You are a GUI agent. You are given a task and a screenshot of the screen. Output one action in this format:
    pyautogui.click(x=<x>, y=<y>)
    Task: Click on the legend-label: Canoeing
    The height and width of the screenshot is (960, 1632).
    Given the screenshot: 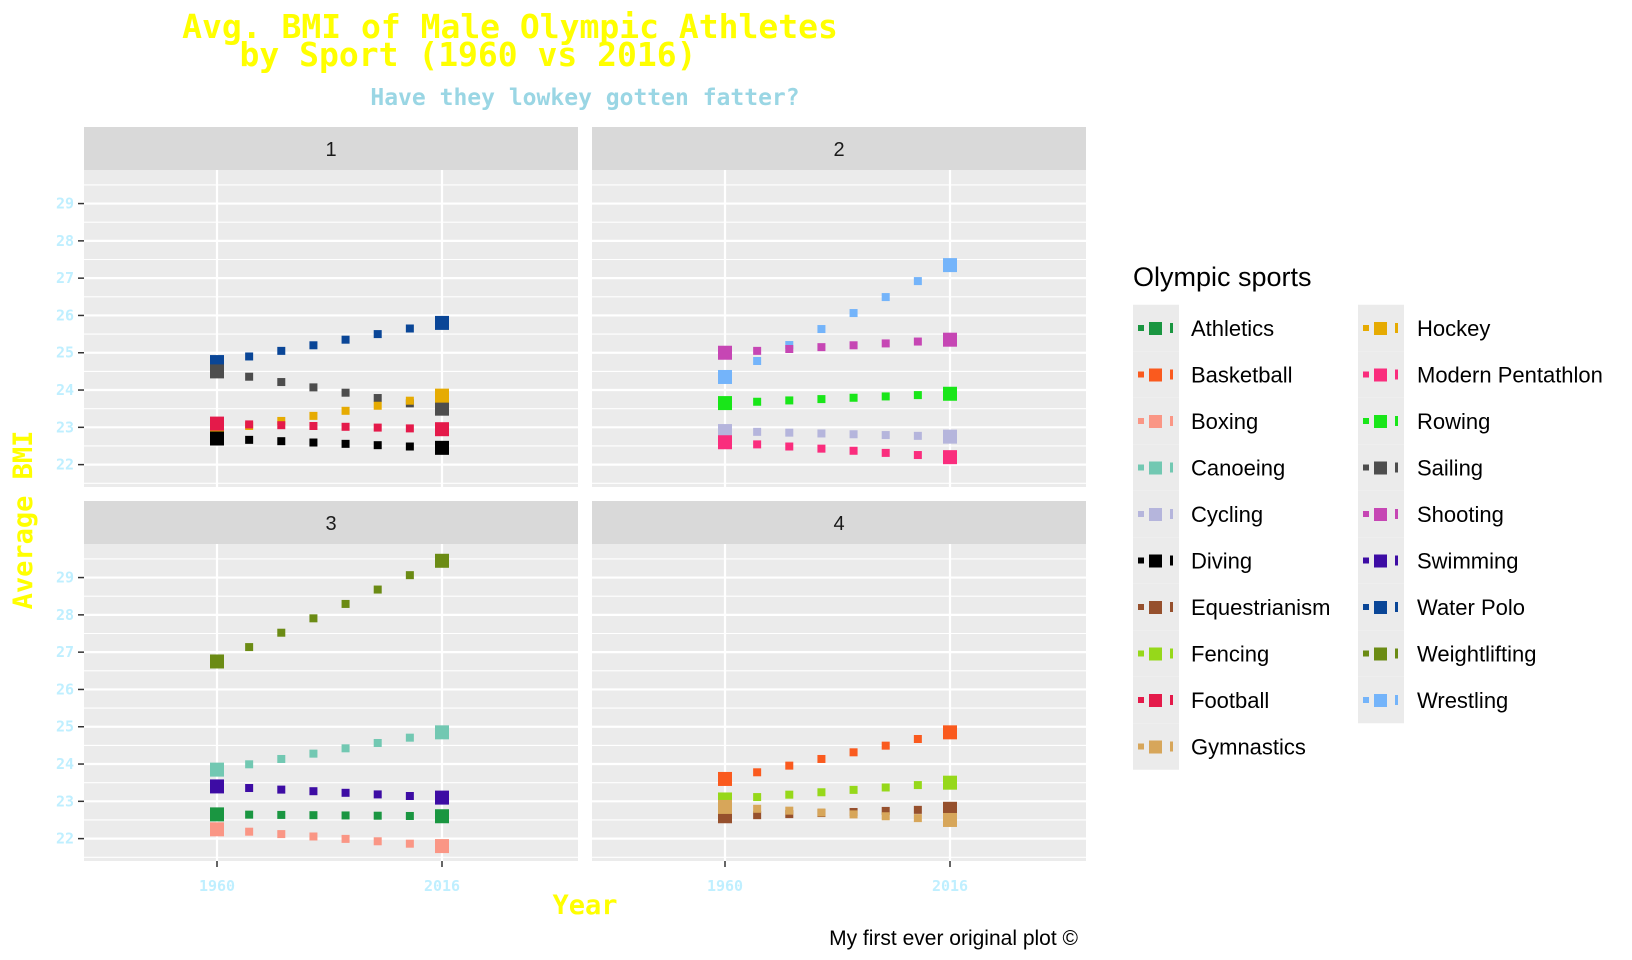 What is the action you would take?
    pyautogui.click(x=1238, y=468)
    